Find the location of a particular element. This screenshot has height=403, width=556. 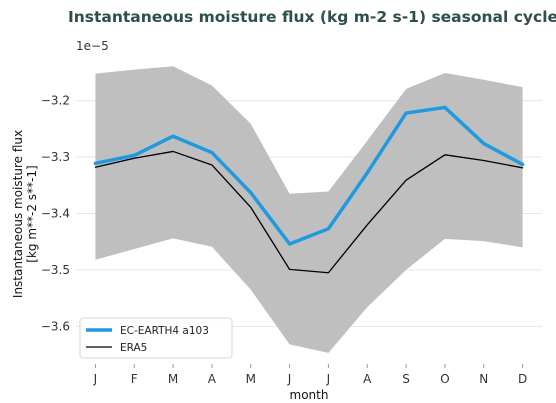

x-tick-label: S is located at coordinates (406, 379).